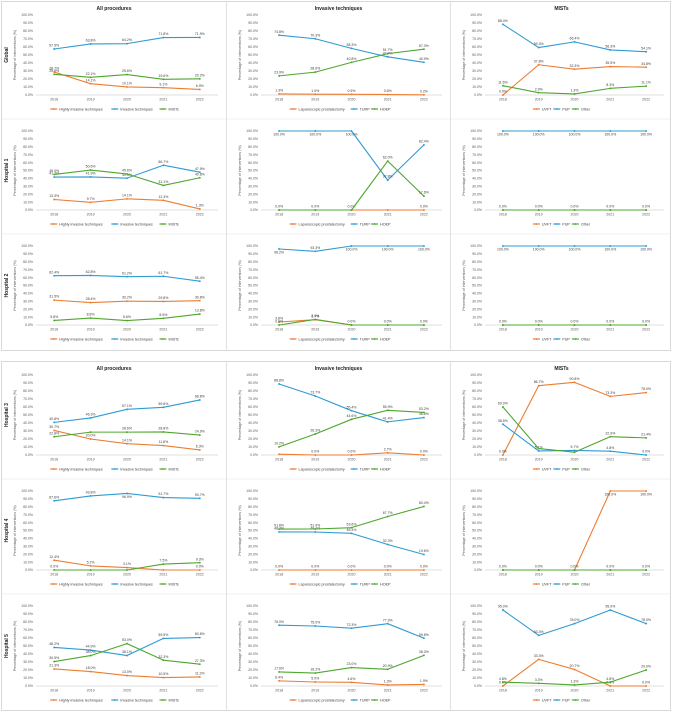 This screenshot has width=674, height=714. Describe the element at coordinates (561, 9) in the screenshot. I see `column-title: MISTs` at that location.